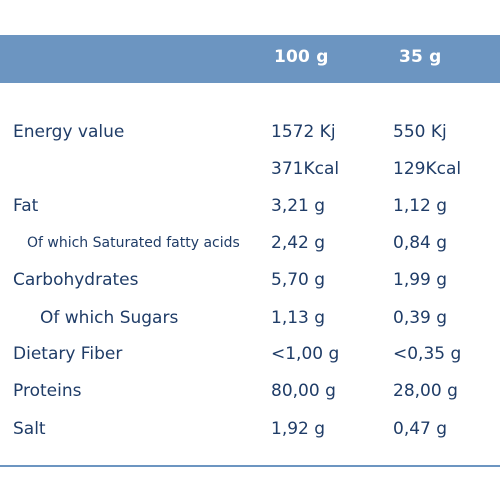 The width and height of the screenshot is (500, 500). I want to click on row-label: Of which Saturated fatty acids, so click(133, 243).